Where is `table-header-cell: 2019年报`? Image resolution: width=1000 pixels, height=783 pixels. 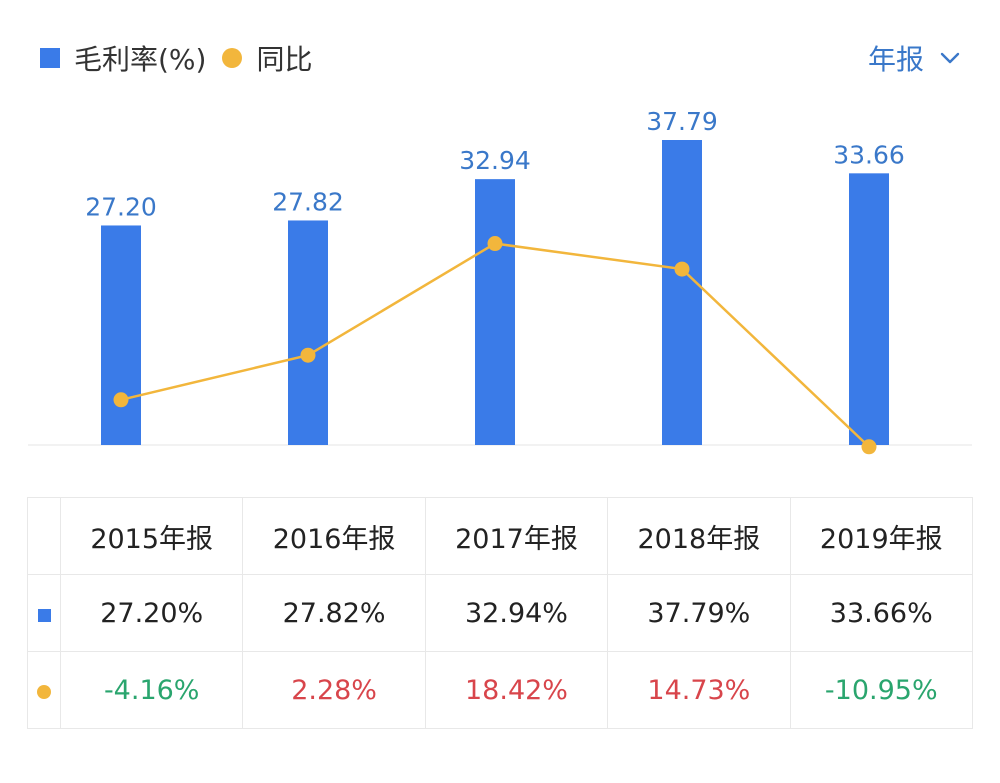 table-header-cell: 2019年报 is located at coordinates (881, 536).